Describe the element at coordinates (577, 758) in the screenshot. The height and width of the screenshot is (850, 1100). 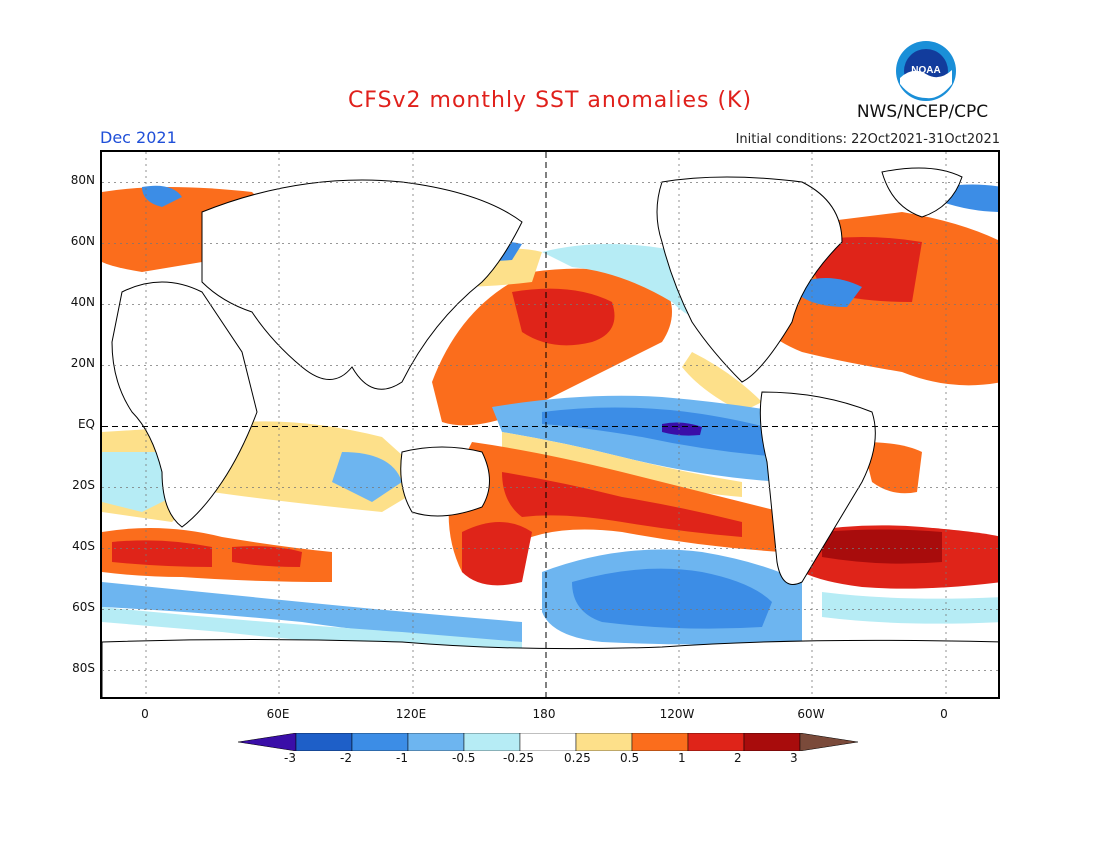
I see `colorbar-label: 0.25` at that location.